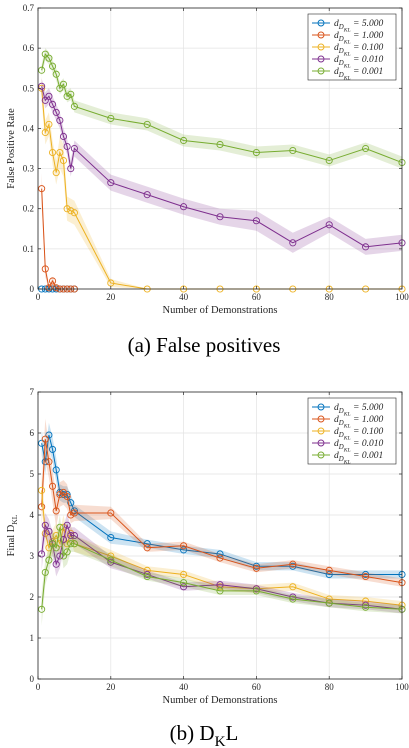 This screenshot has width=409, height=748. Describe the element at coordinates (220, 700) in the screenshot. I see `x-axis-label: Number of Demonstrations` at that location.